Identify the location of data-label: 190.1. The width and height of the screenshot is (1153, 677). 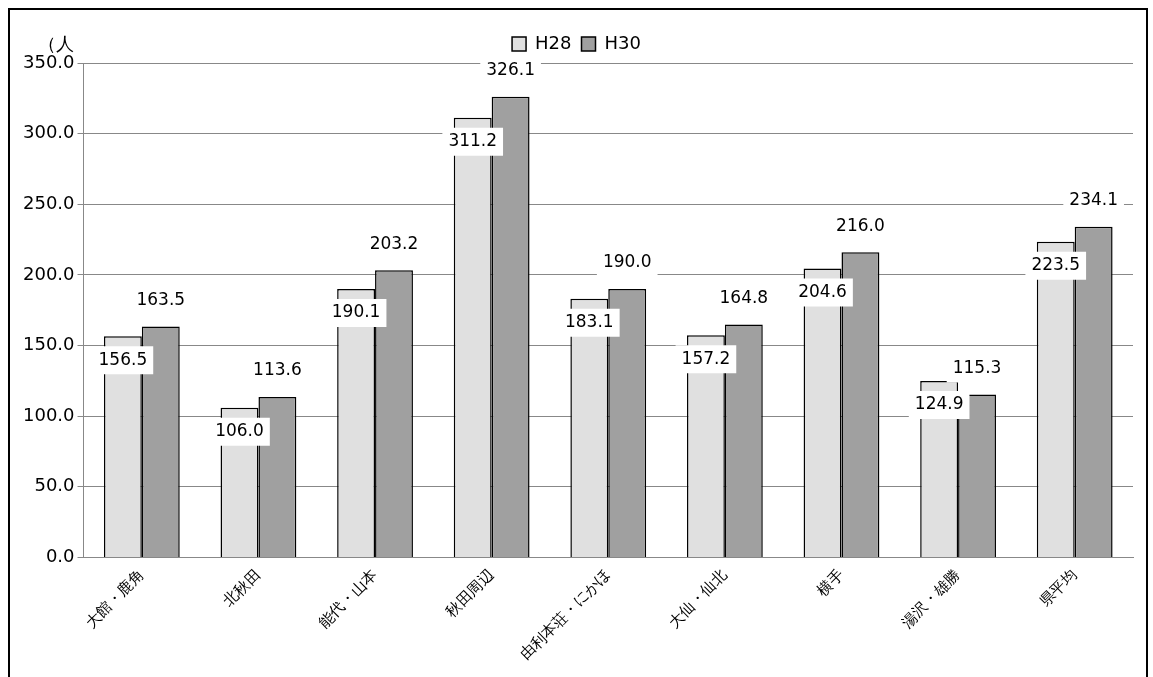
(356, 311).